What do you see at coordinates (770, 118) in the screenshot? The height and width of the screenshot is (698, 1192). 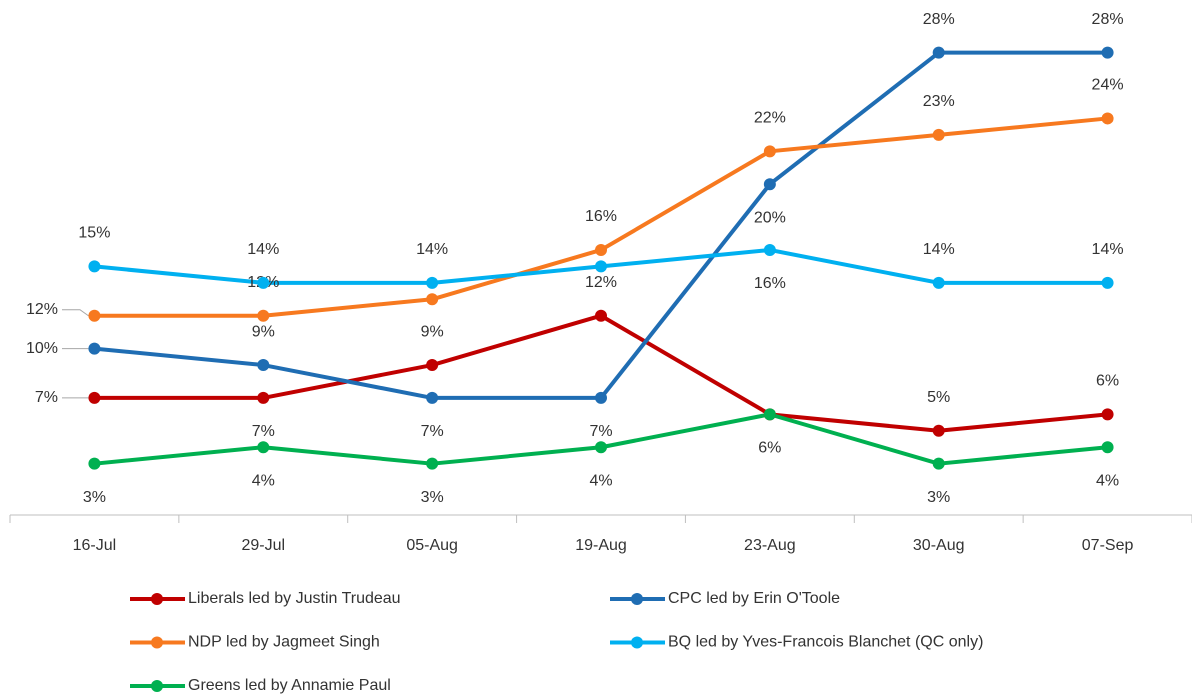 I see `data-label: 22%` at bounding box center [770, 118].